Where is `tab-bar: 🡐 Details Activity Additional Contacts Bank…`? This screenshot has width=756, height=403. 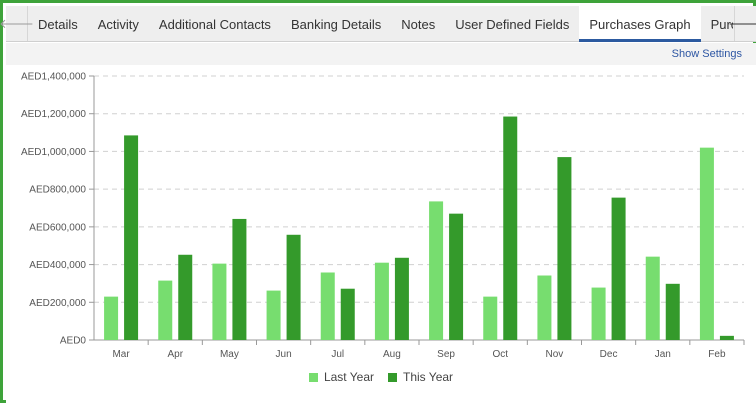
tab-bar: 🡐 Details Activity Additional Contacts Bank… is located at coordinates (378, 24).